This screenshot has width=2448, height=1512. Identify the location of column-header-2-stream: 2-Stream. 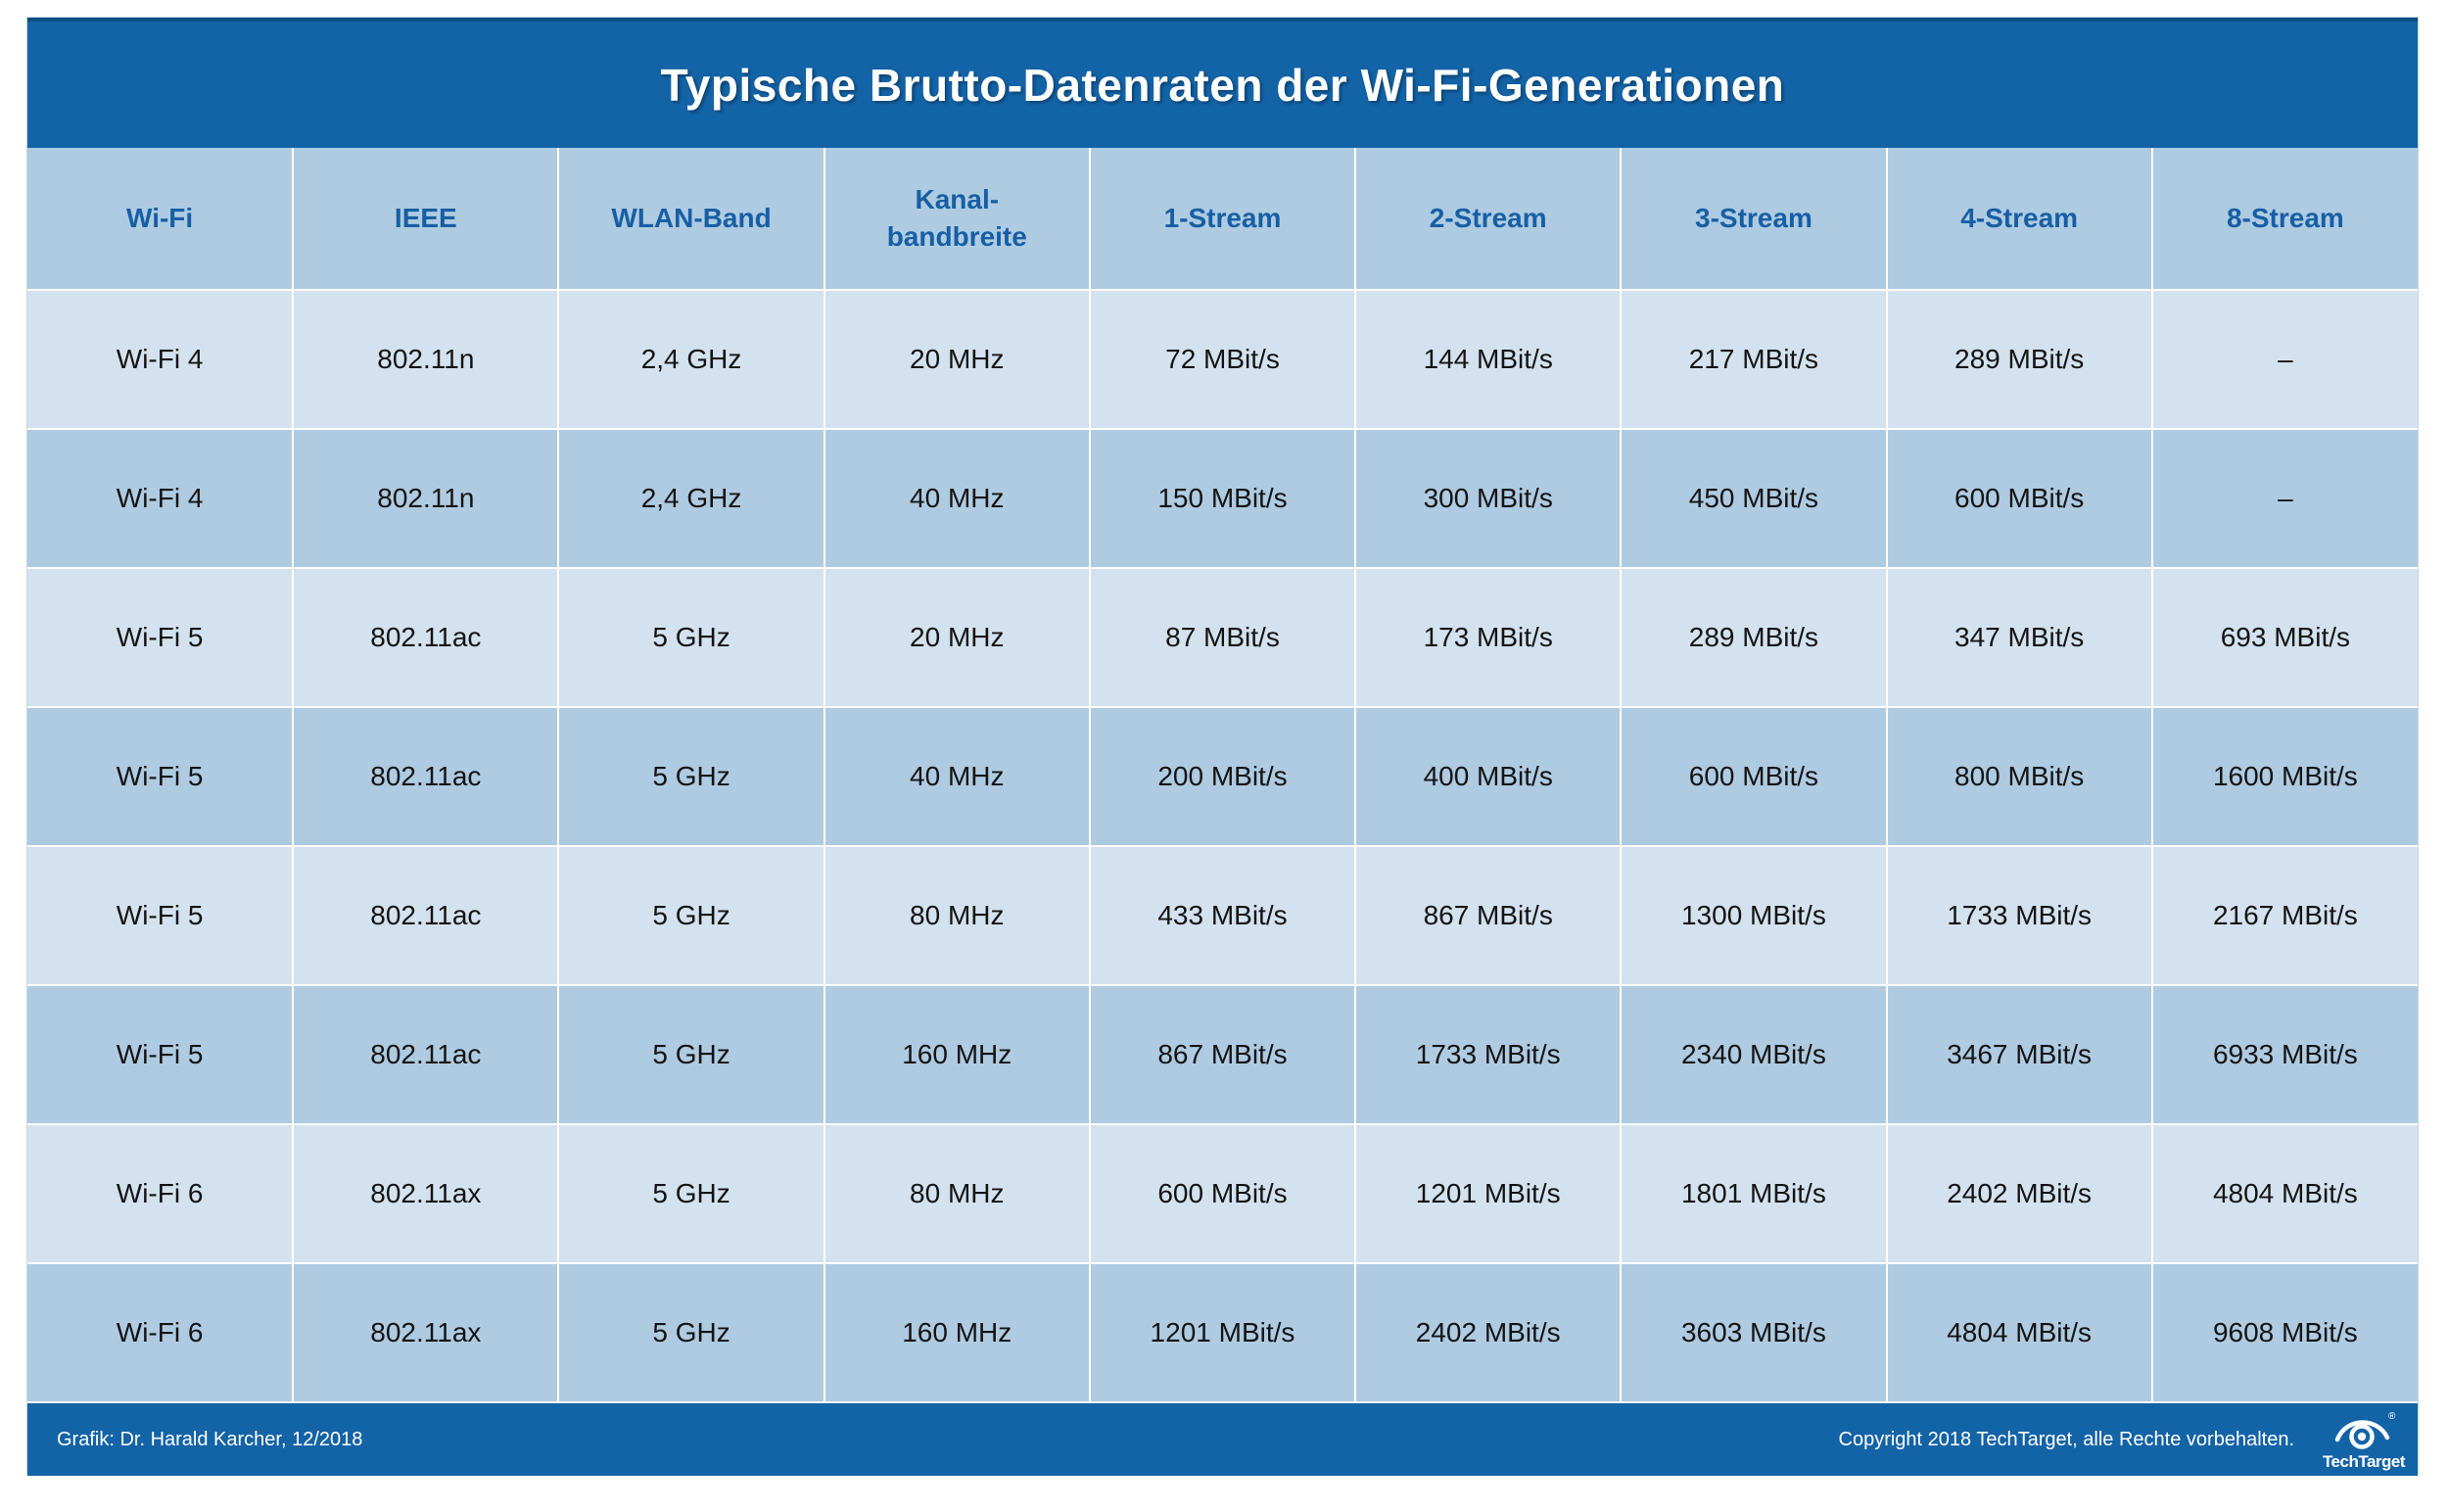
(1488, 219).